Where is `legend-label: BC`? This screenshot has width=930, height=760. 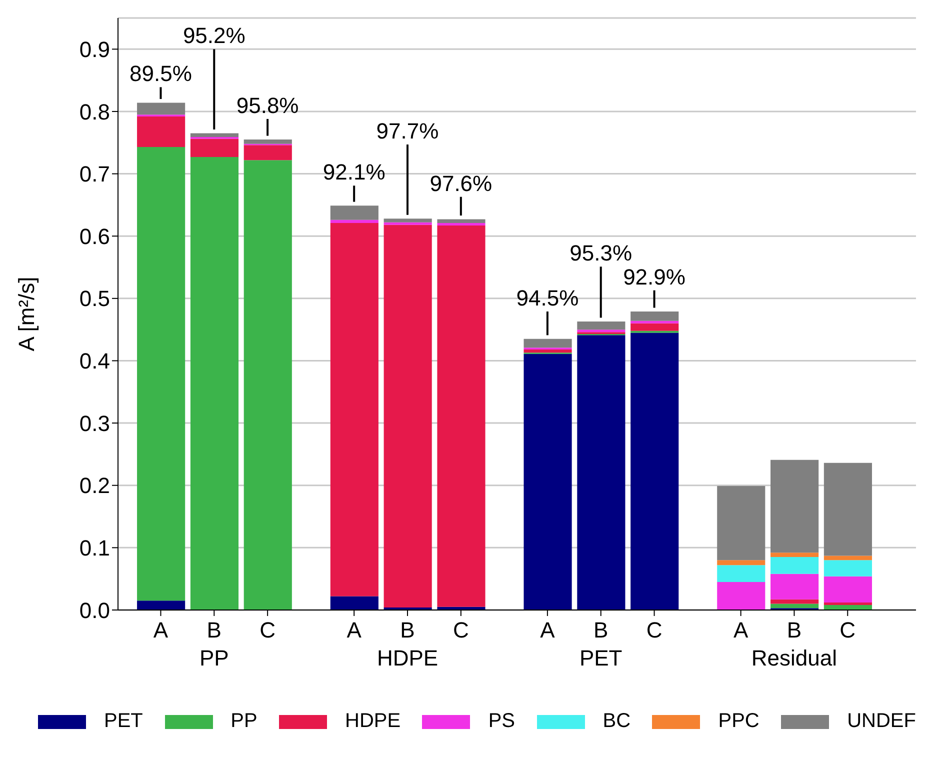
legend-label: BC is located at coordinates (616, 721).